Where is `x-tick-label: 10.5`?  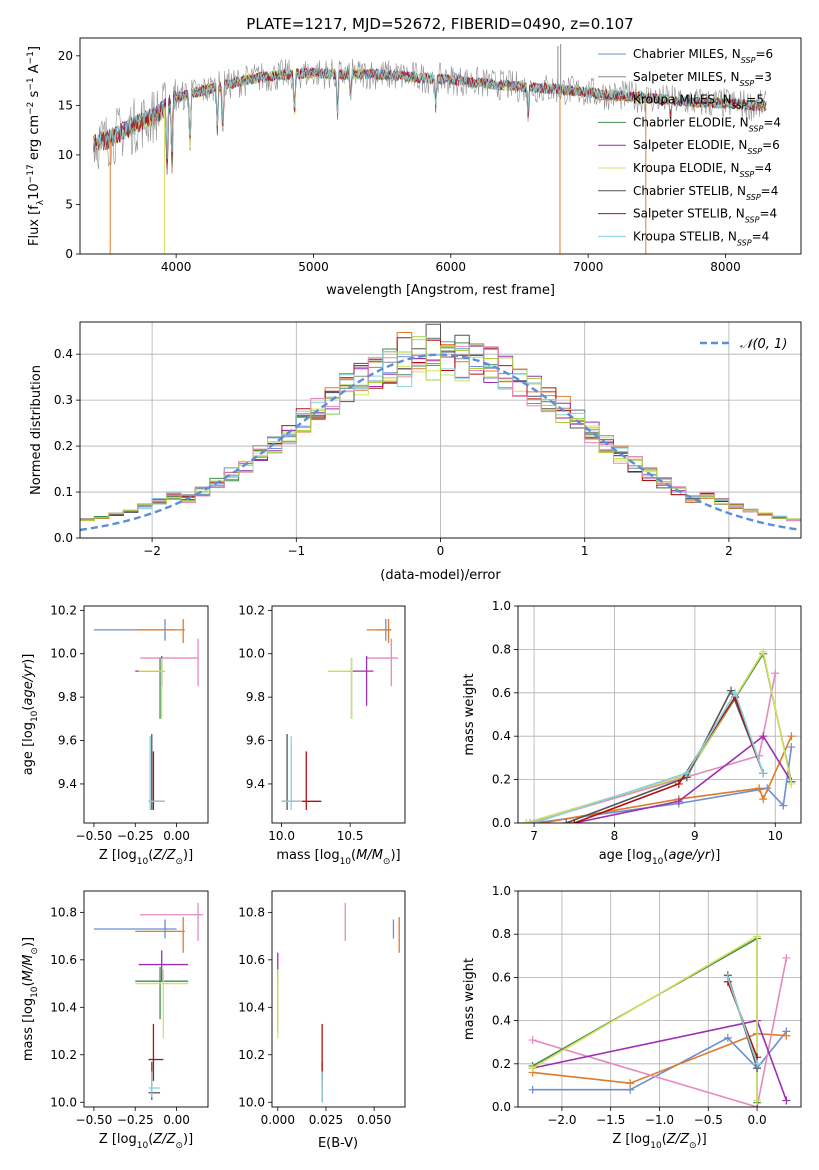 x-tick-label: 10.5 is located at coordinates (350, 836).